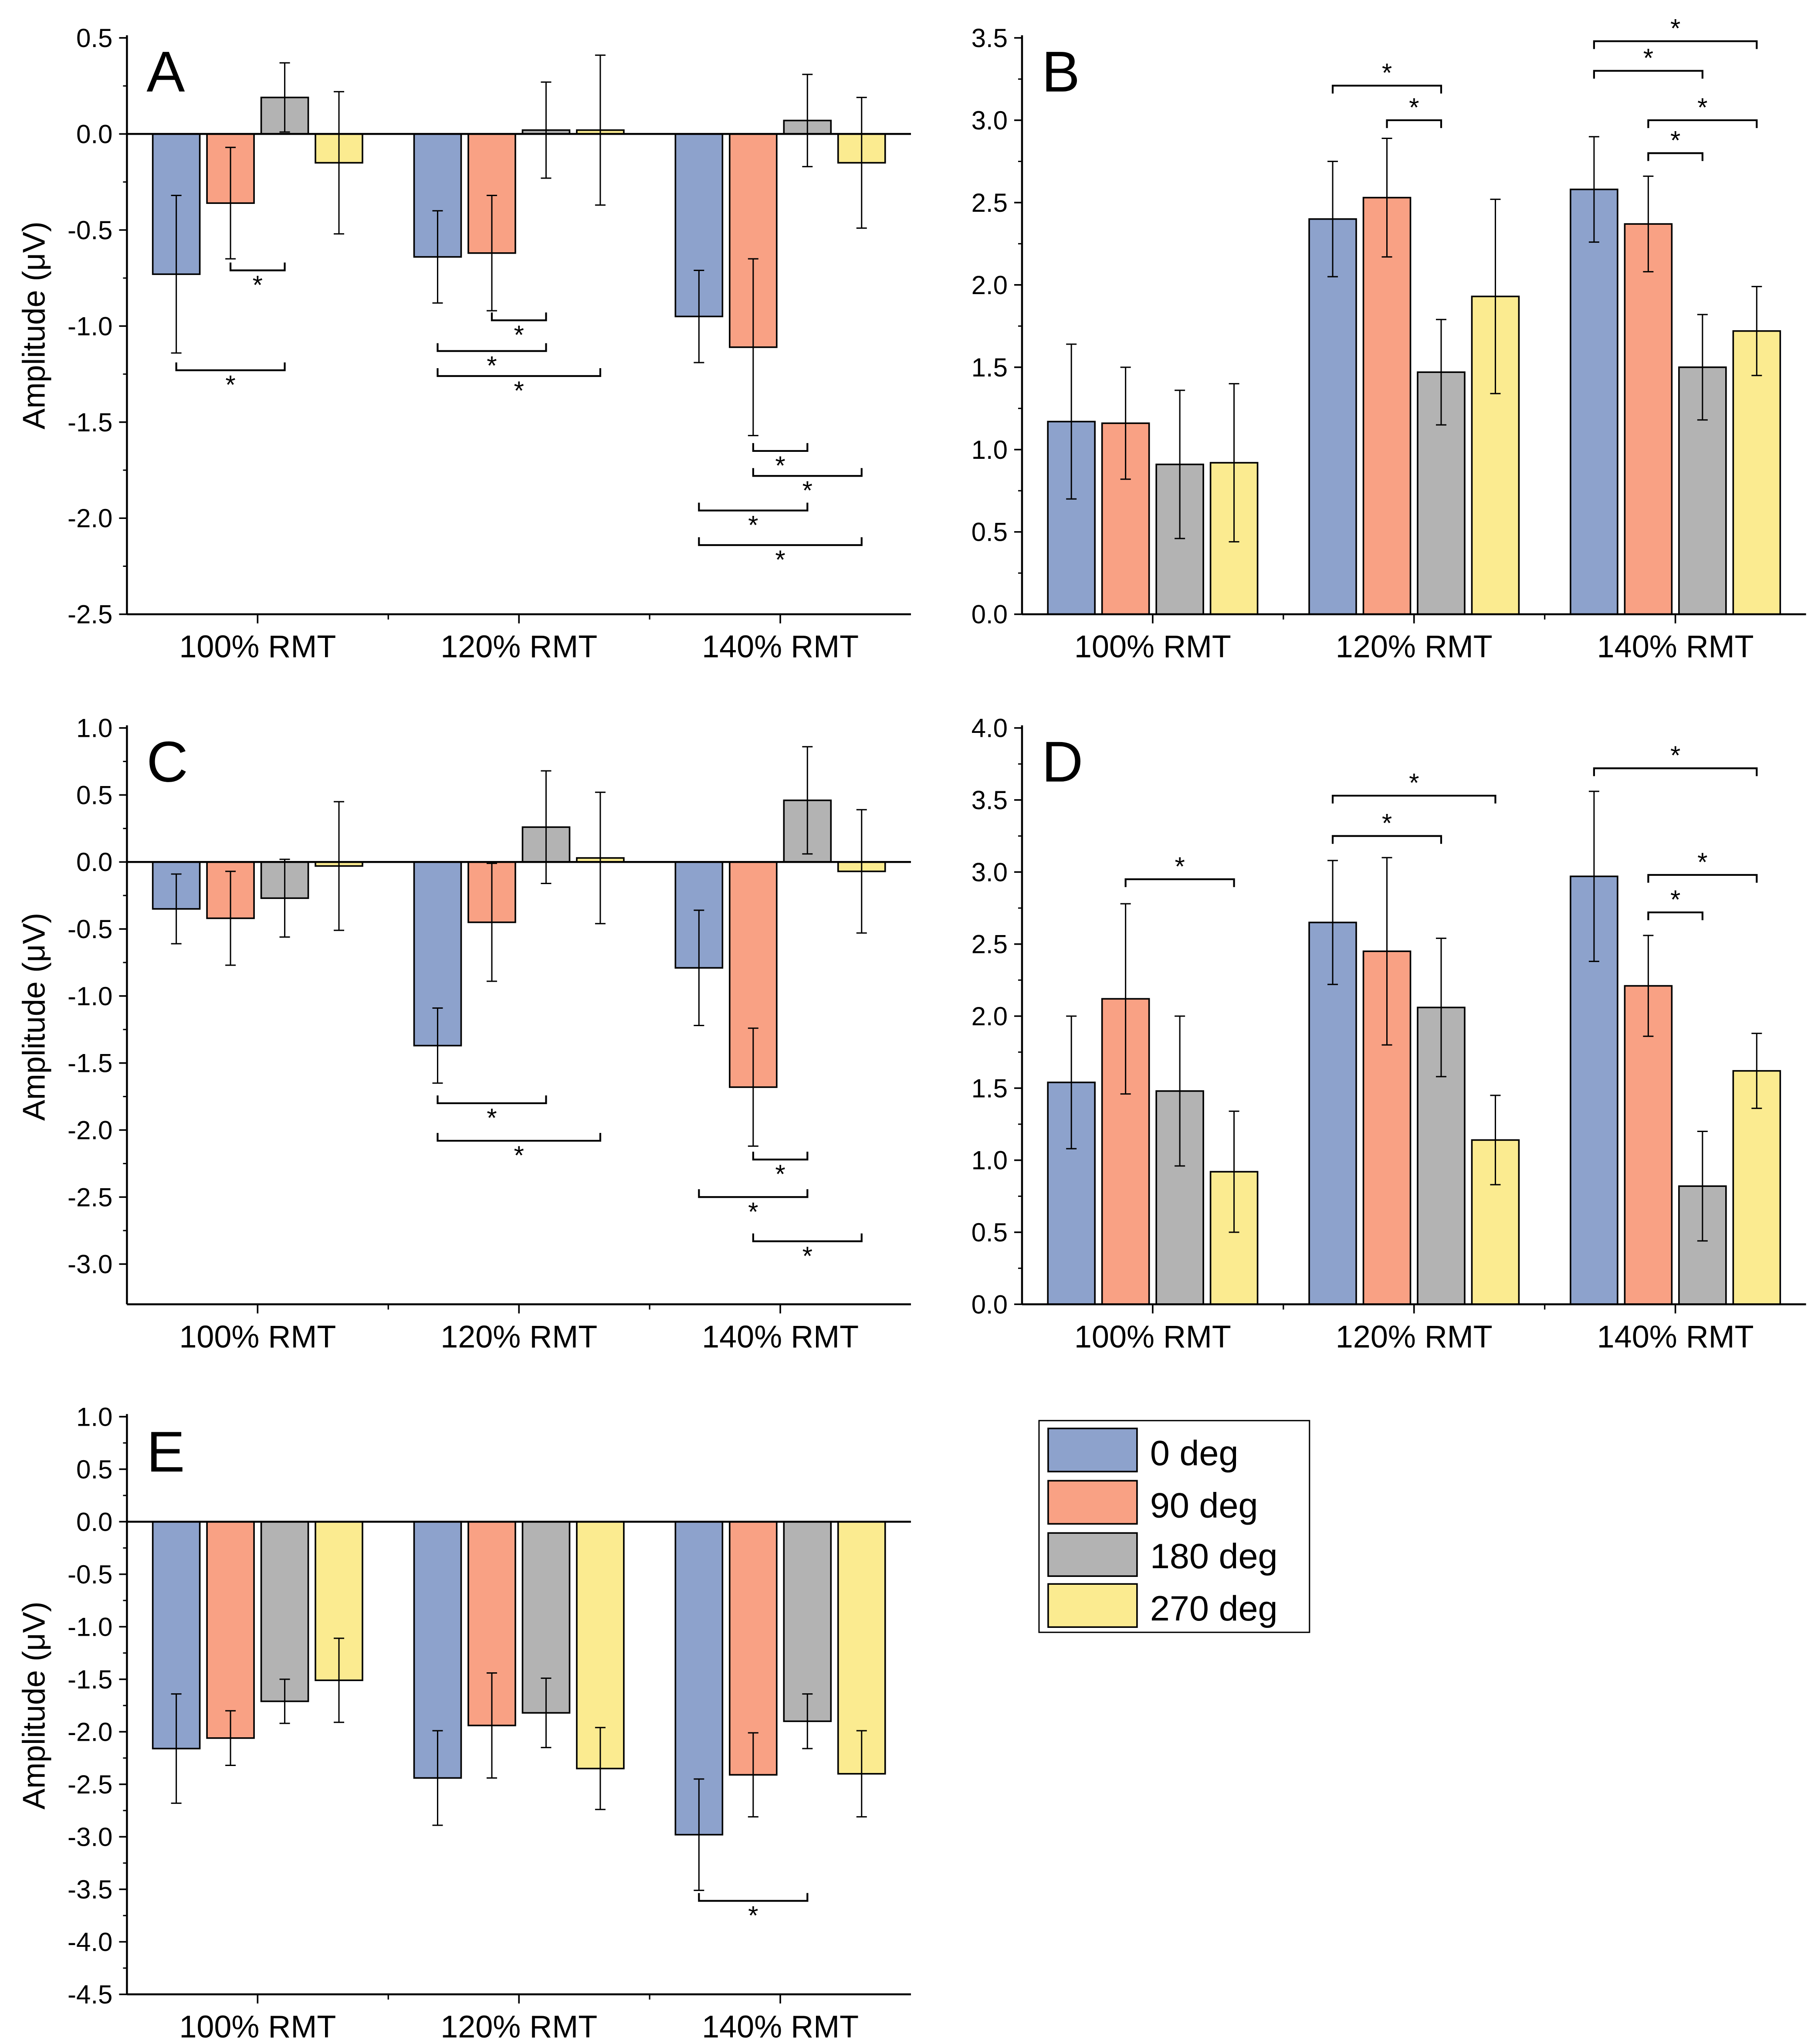  What do you see at coordinates (1061, 72) in the screenshot?
I see `panel-label: B` at bounding box center [1061, 72].